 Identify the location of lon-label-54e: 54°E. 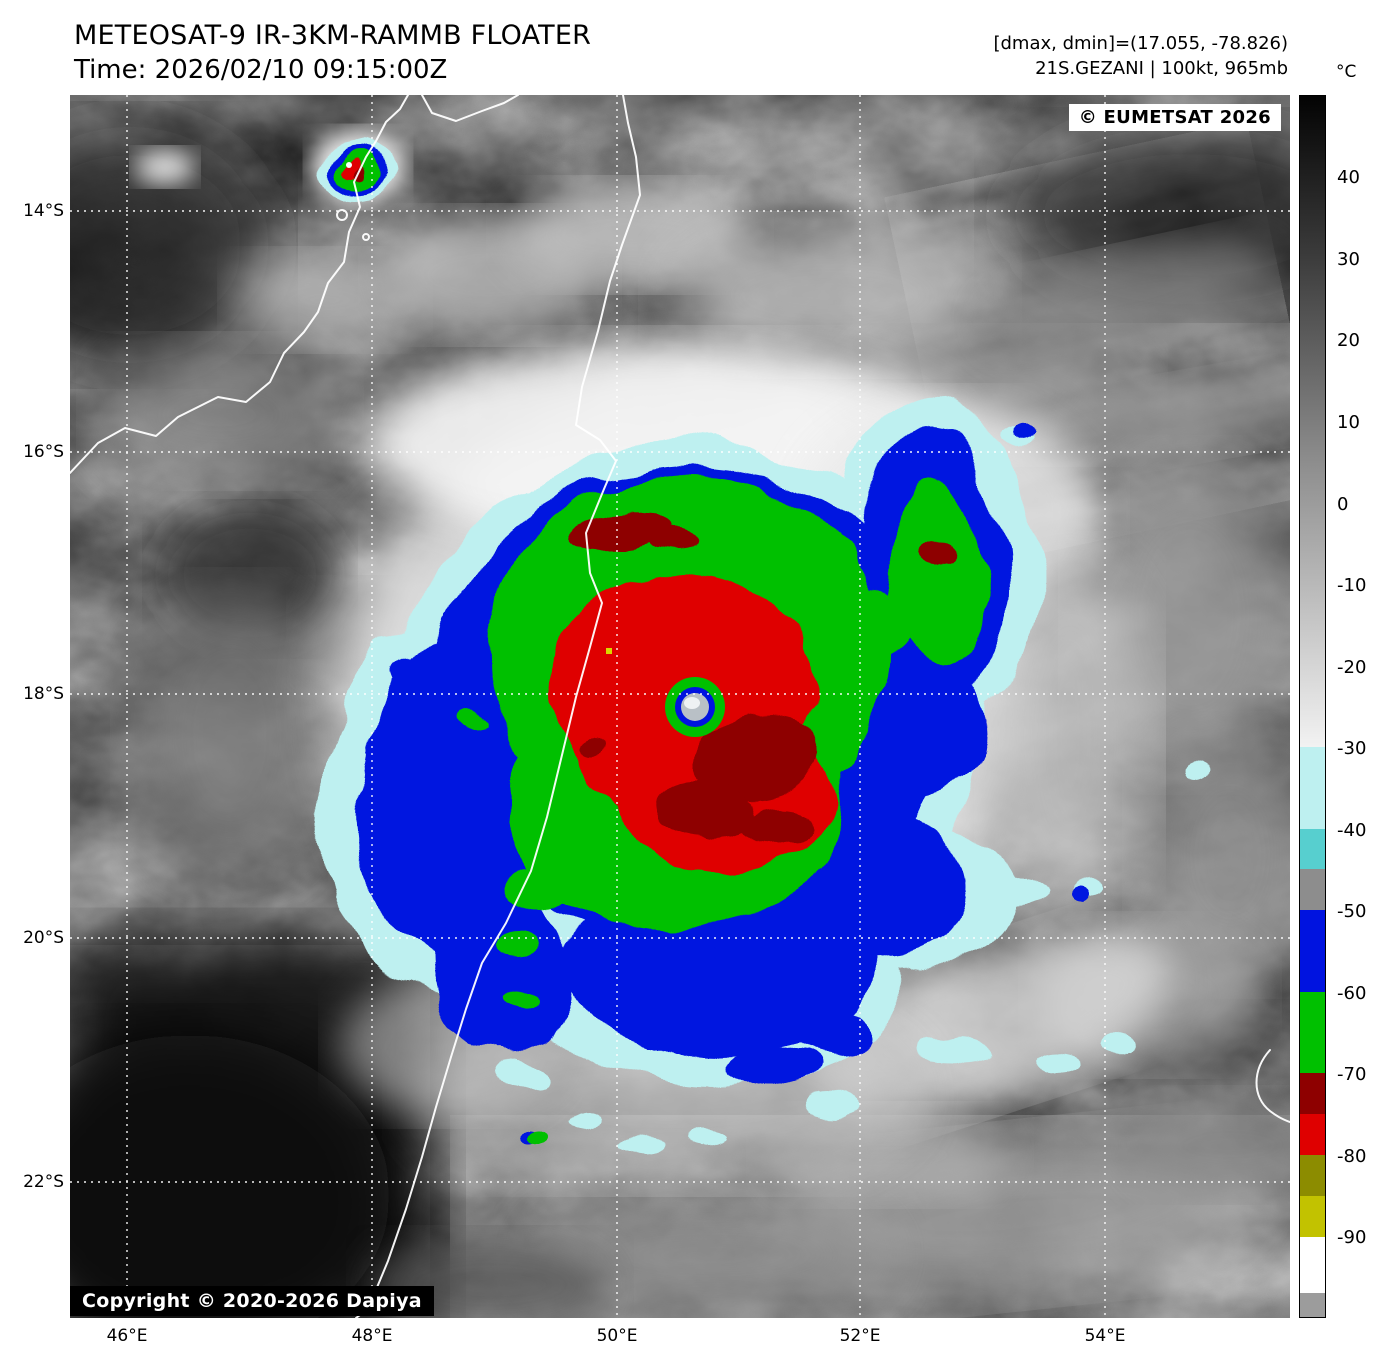
(1105, 1336).